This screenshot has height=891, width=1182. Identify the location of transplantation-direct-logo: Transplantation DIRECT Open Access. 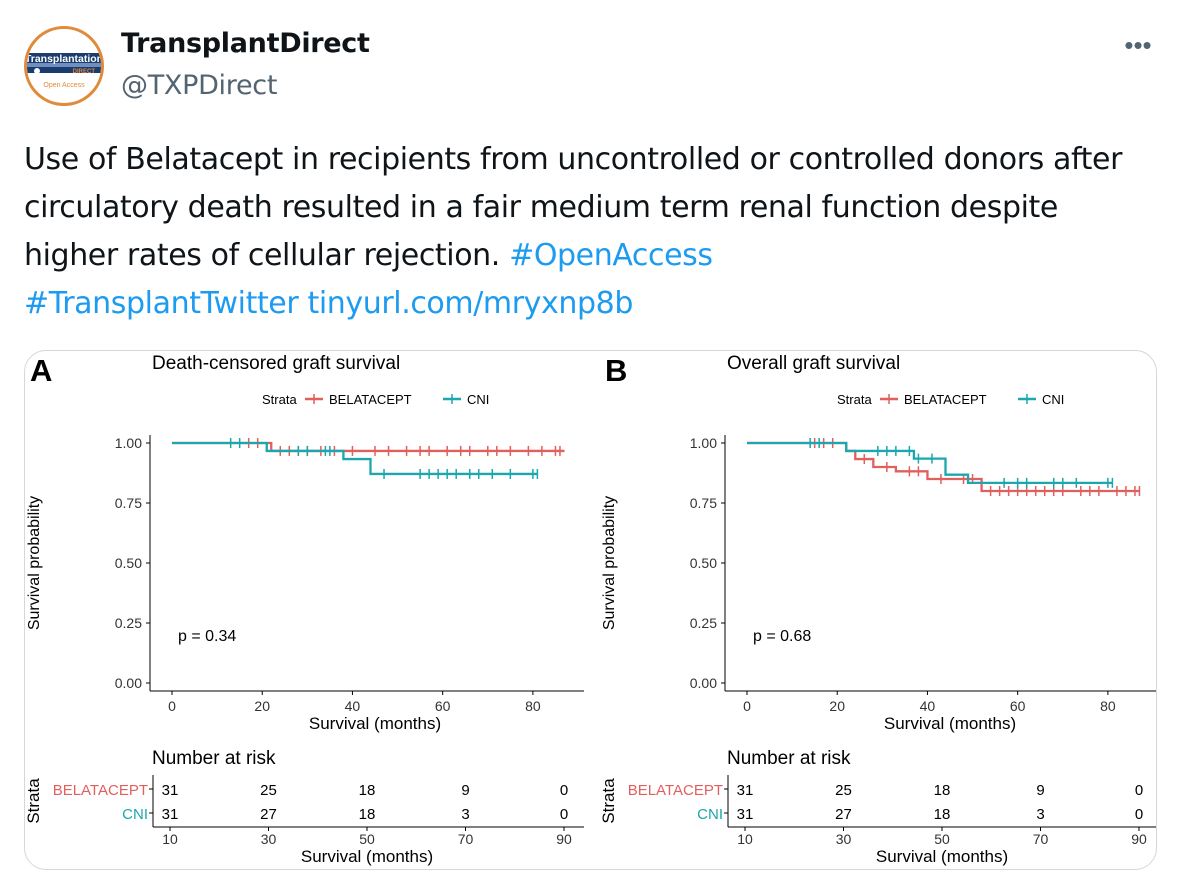
(64, 71).